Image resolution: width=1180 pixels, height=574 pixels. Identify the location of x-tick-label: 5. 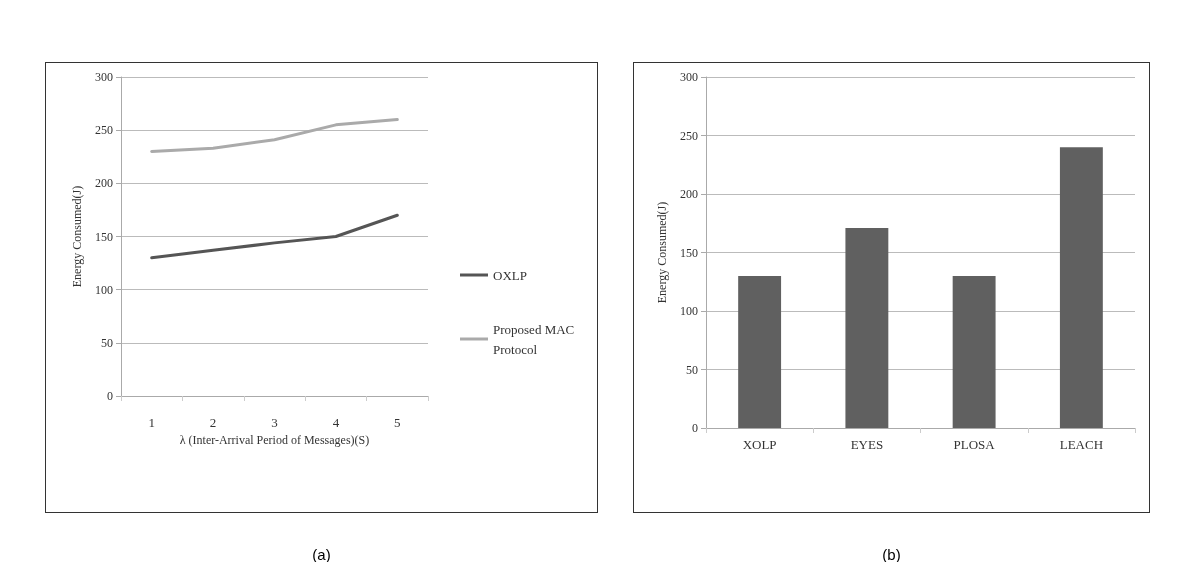
(397, 422).